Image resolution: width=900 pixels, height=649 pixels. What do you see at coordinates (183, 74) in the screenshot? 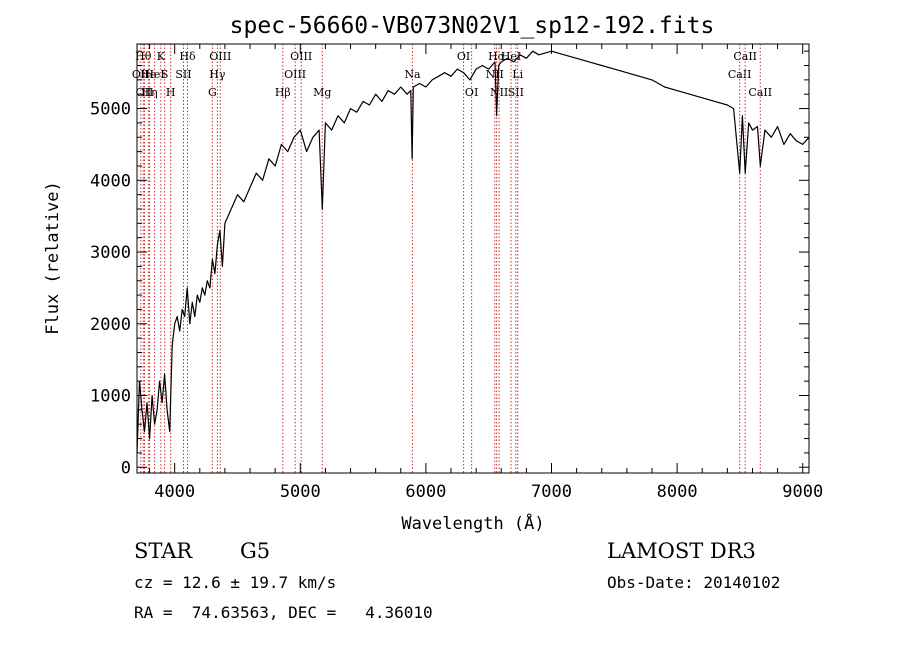
I see `line-marker-label-9: SII` at bounding box center [183, 74].